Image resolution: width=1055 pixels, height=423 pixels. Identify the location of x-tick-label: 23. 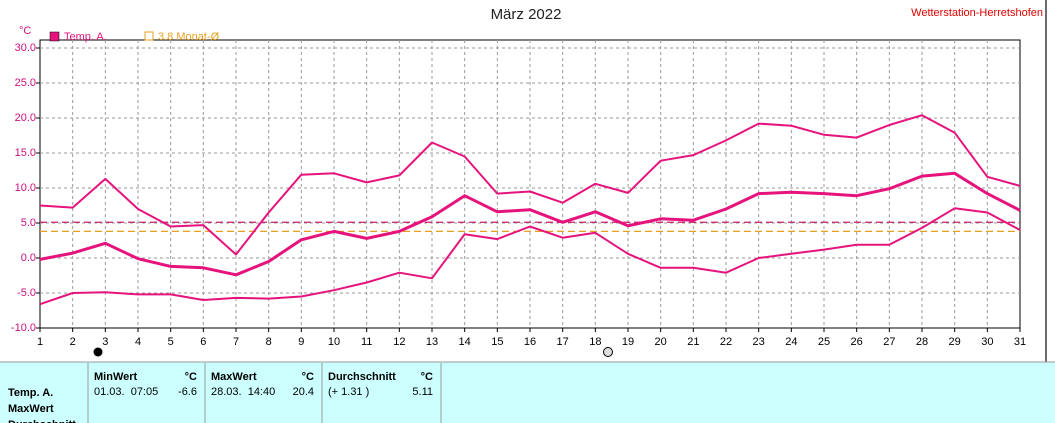
(759, 342).